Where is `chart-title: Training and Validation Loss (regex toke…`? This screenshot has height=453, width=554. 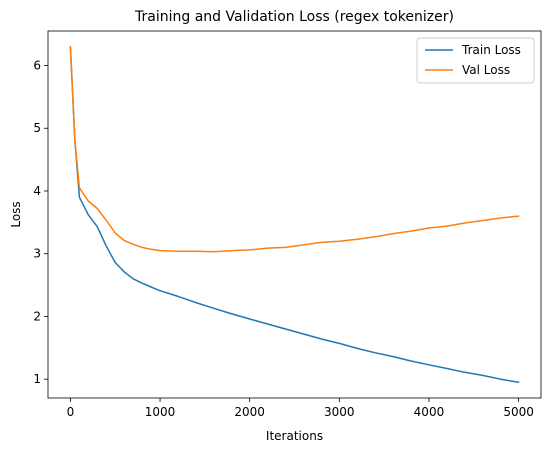
chart-title: Training and Validation Loss (regex toke… is located at coordinates (294, 17).